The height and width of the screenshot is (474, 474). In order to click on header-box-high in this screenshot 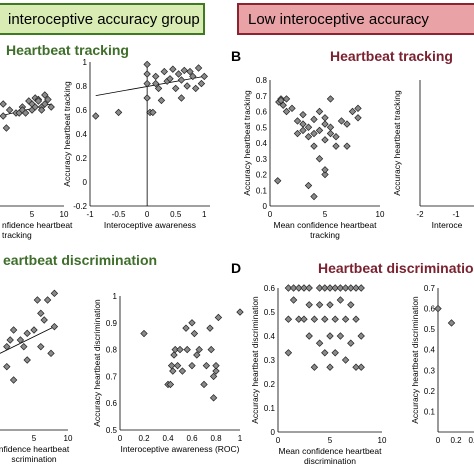, I will do `click(102, 19)`.